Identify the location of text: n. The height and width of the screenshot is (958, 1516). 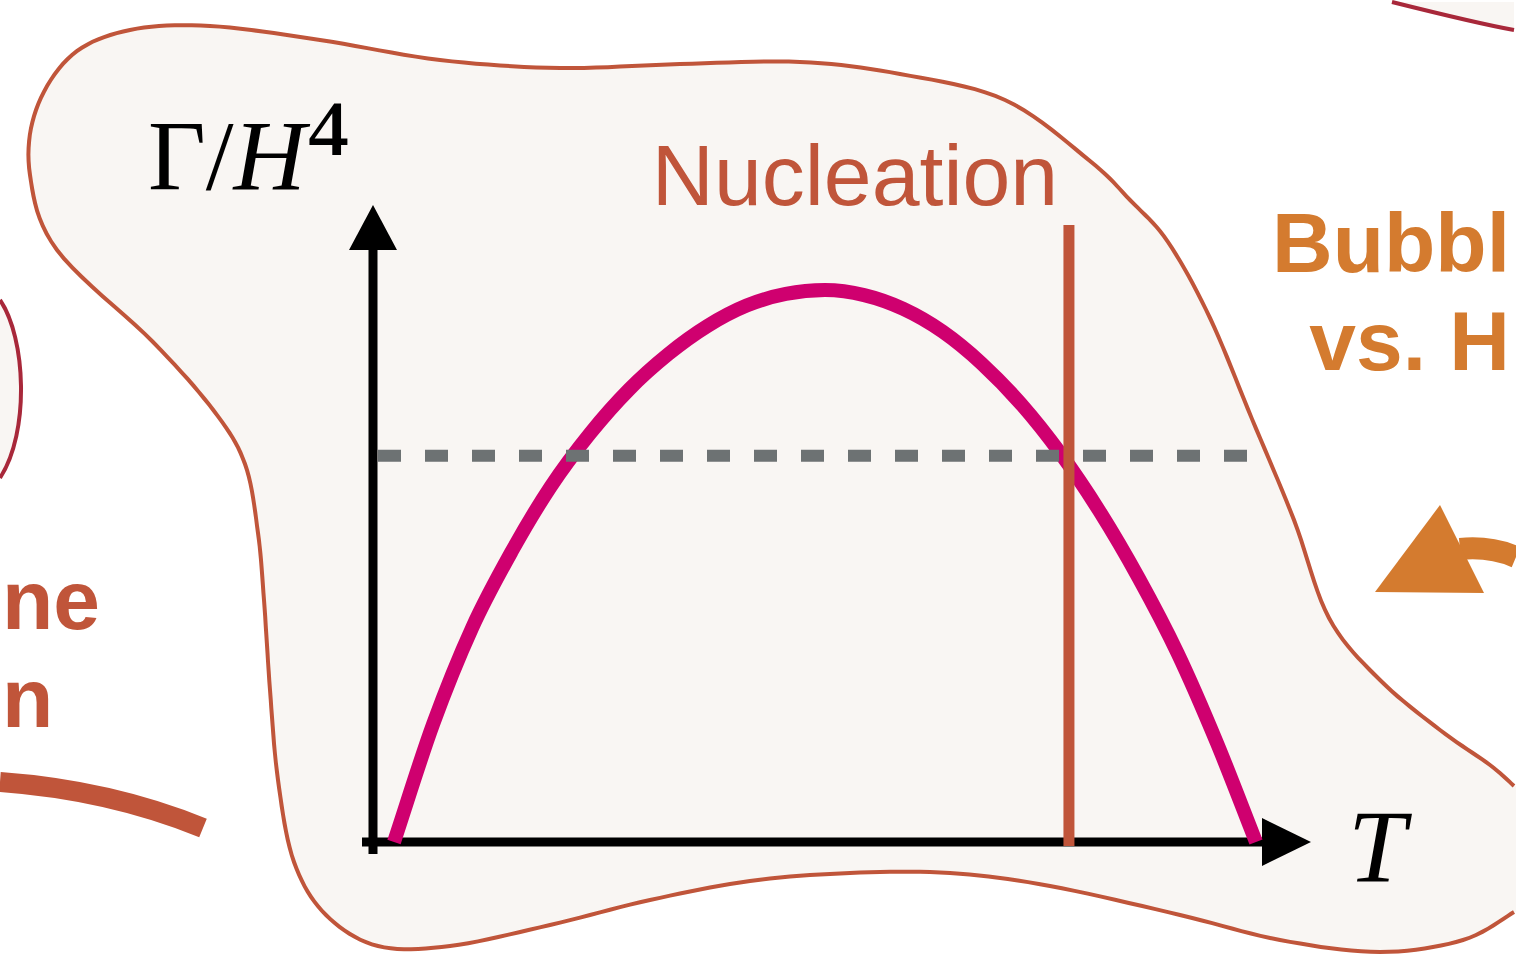
(28, 697).